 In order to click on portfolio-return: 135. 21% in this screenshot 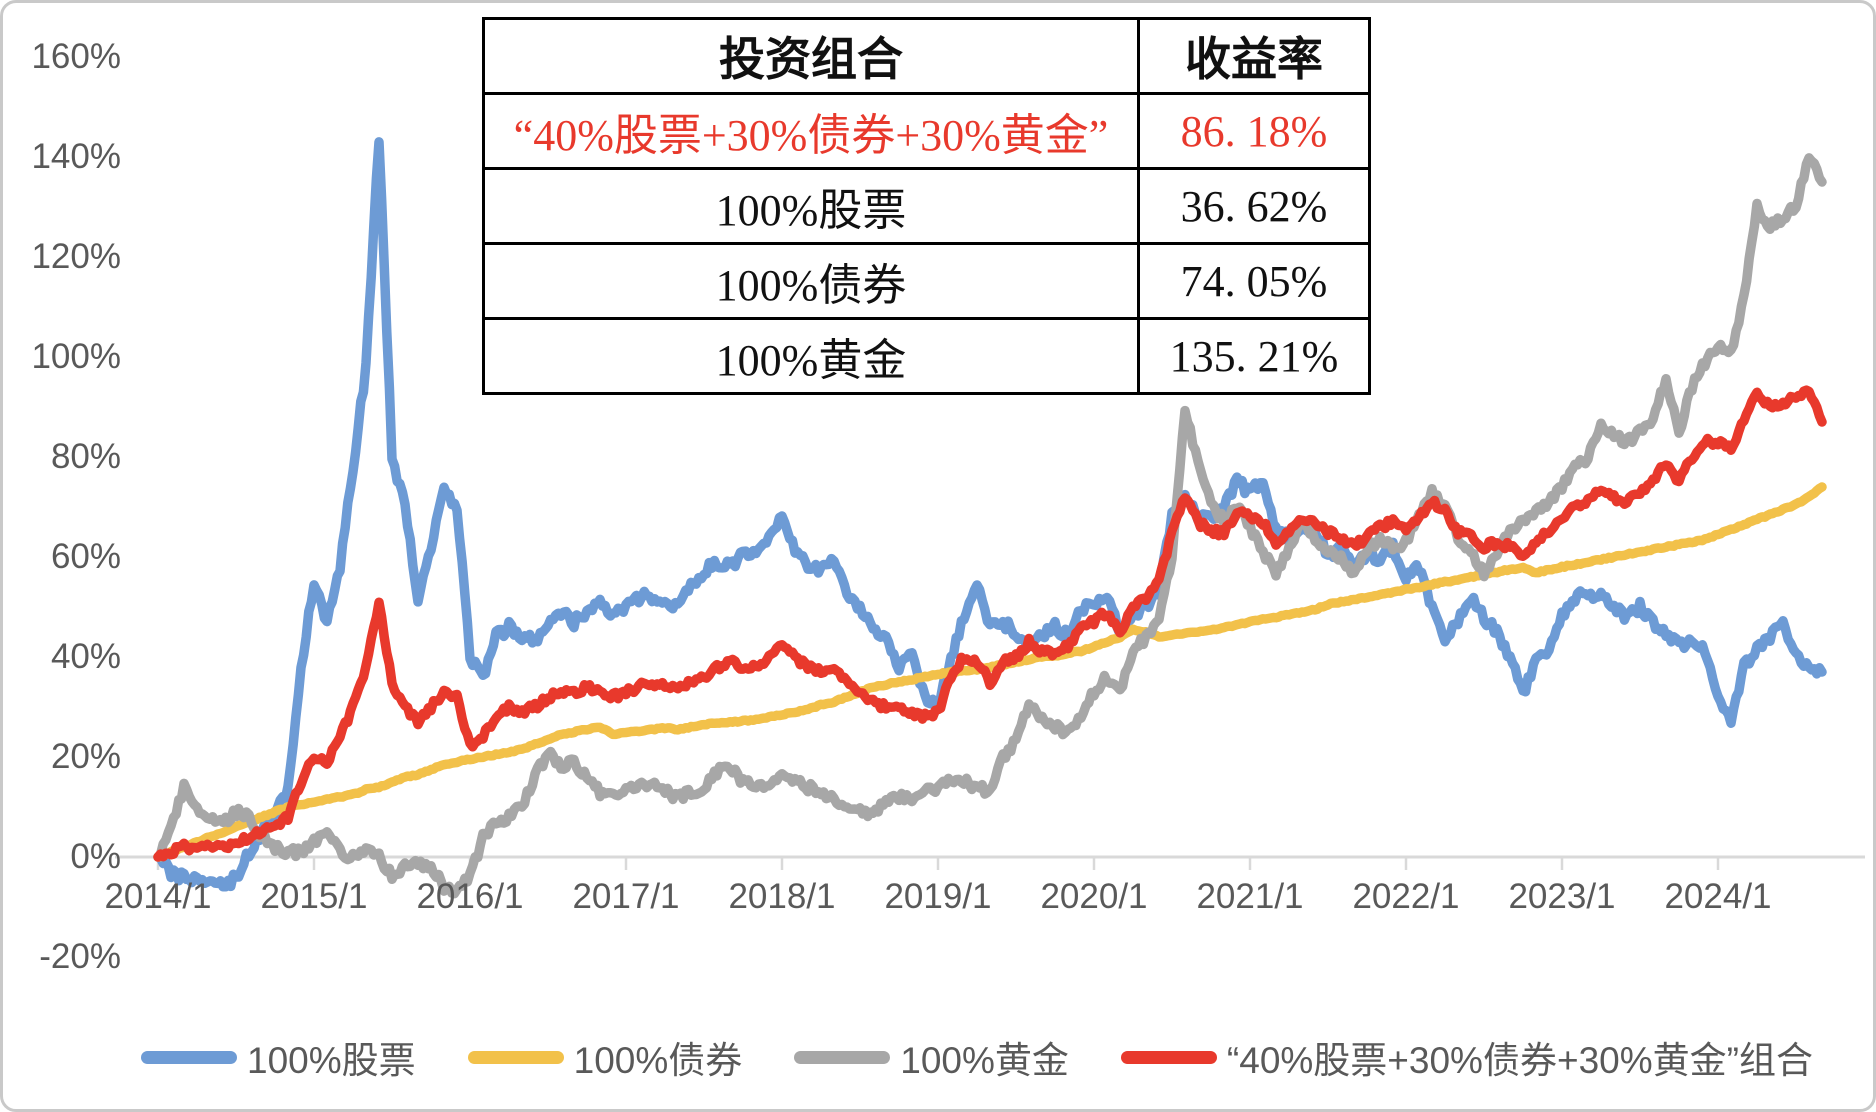, I will do `click(1254, 356)`.